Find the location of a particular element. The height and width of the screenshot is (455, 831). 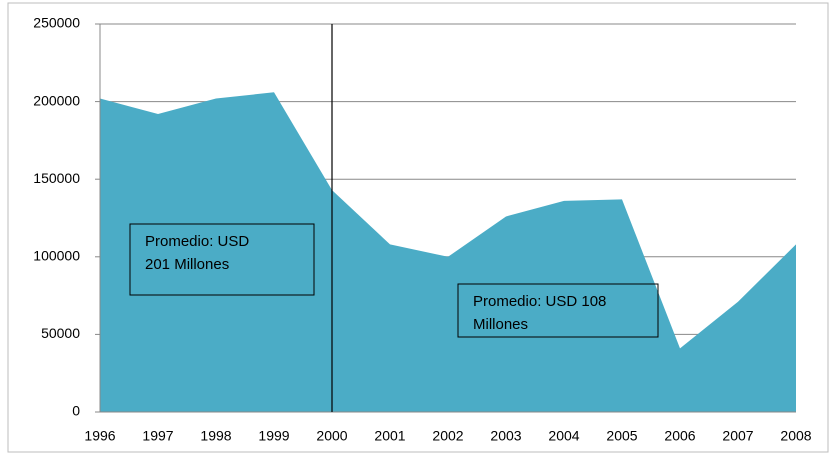

y-tick-label: 50000 is located at coordinates (60, 333).